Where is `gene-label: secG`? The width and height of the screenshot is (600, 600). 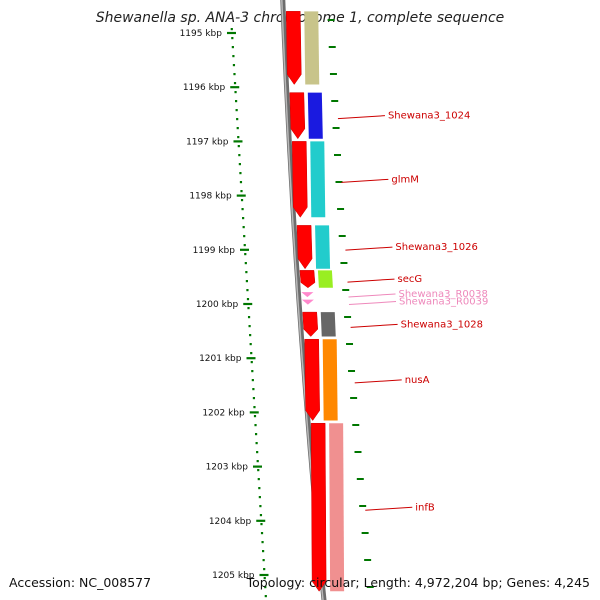
gene-label: secG is located at coordinates (409, 279).